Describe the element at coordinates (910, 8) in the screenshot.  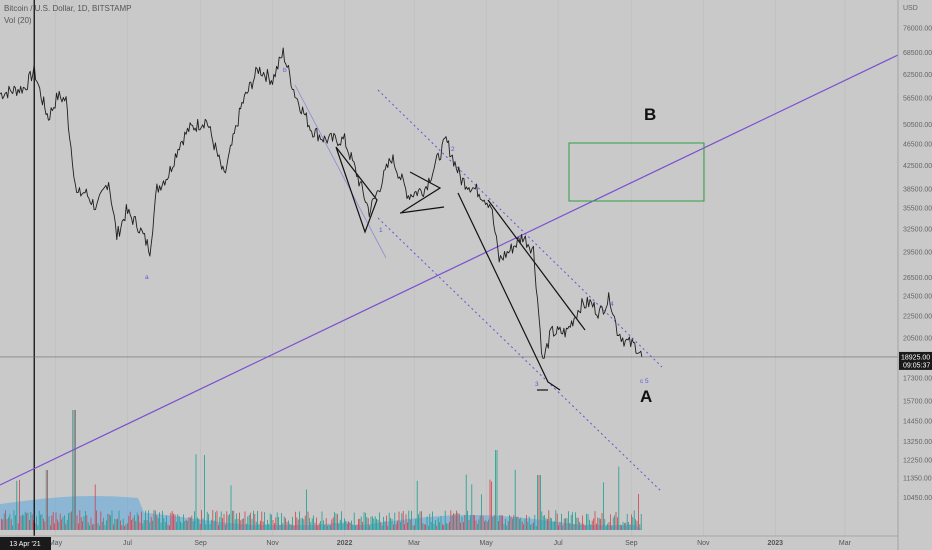
I see `currency-label: USD` at that location.